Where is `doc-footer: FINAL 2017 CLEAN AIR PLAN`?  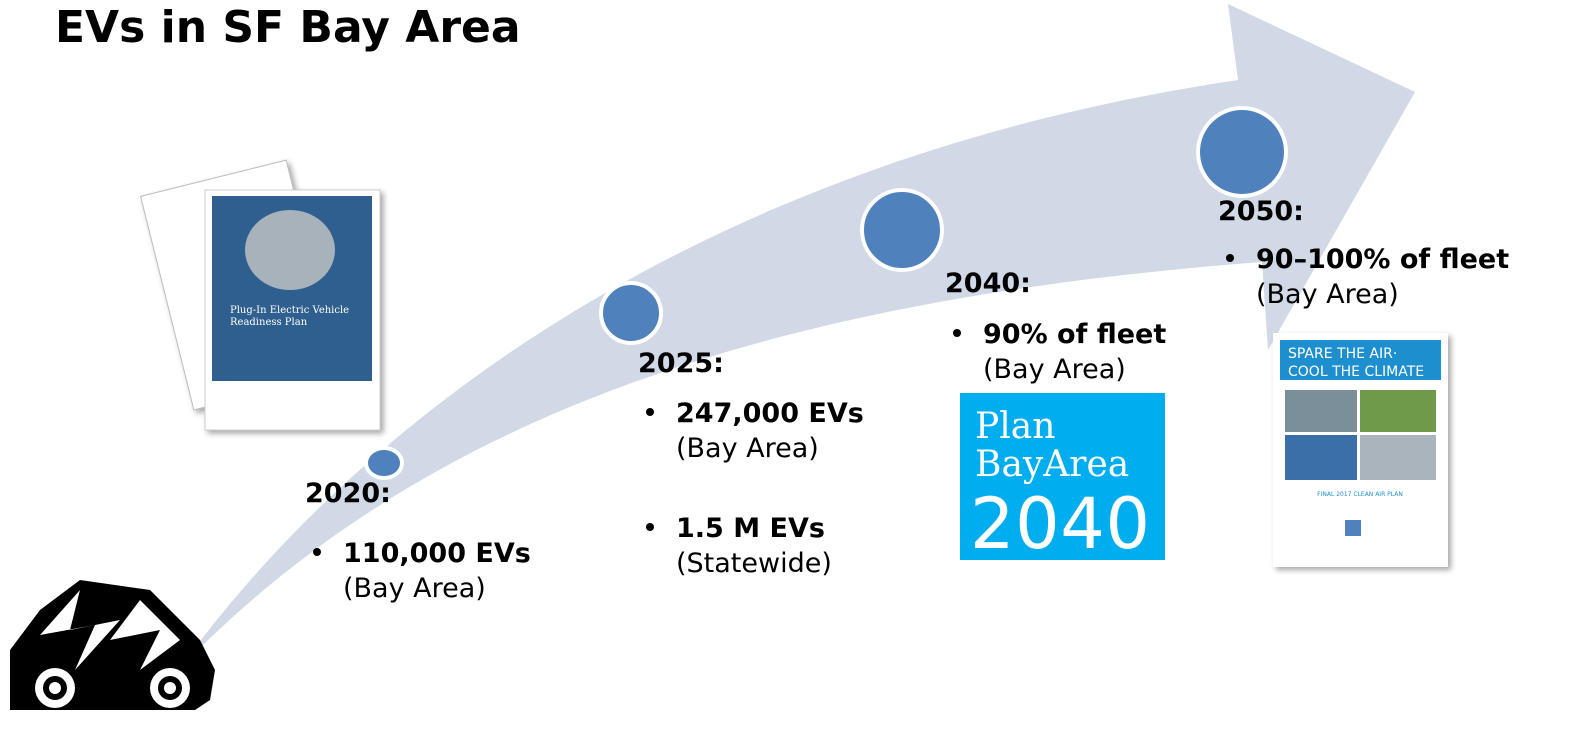 doc-footer: FINAL 2017 CLEAN AIR PLAN is located at coordinates (1360, 494).